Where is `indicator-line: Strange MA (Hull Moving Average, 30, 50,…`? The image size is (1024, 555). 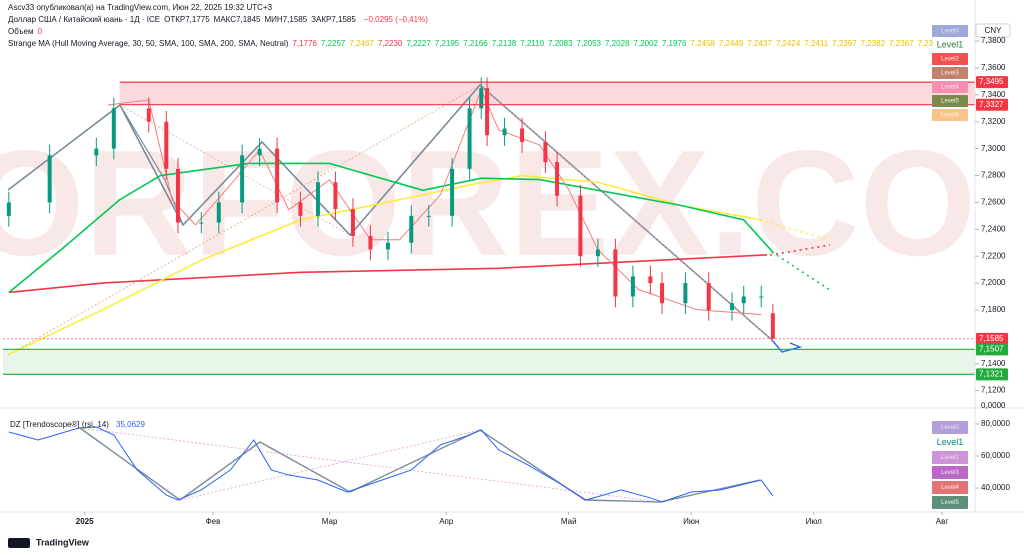 indicator-line: Strange MA (Hull Moving Average, 30, 50,… is located at coordinates (470, 44).